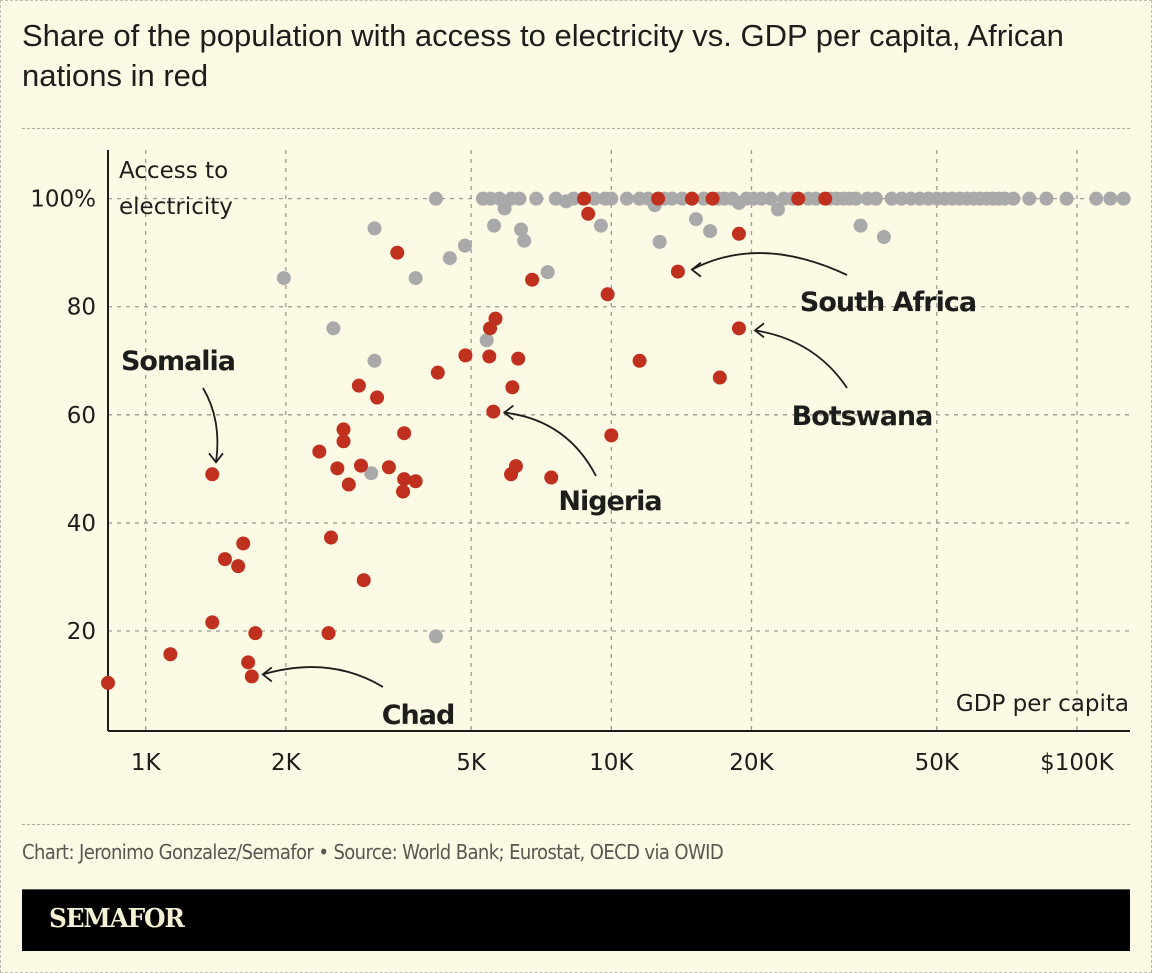  What do you see at coordinates (576, 824) in the screenshot?
I see `footer-divider` at bounding box center [576, 824].